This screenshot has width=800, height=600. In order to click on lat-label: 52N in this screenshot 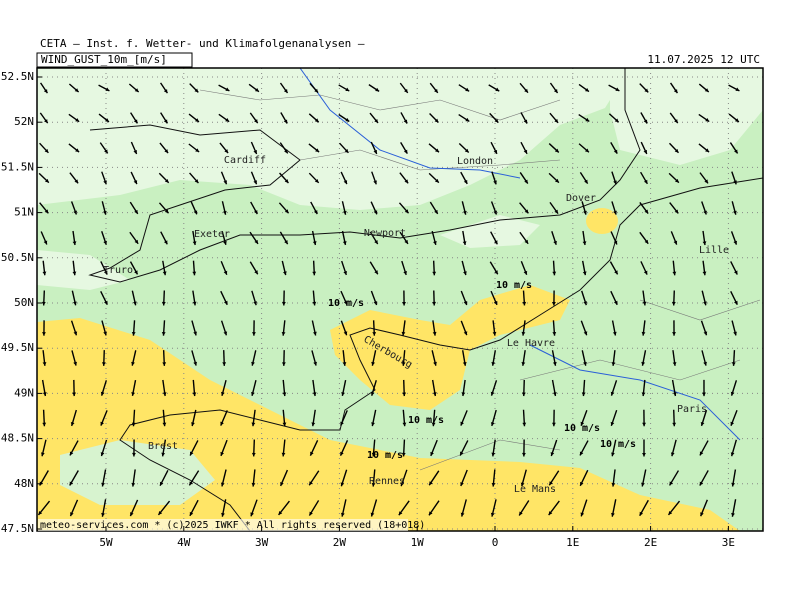, I will do `click(24, 121)`.